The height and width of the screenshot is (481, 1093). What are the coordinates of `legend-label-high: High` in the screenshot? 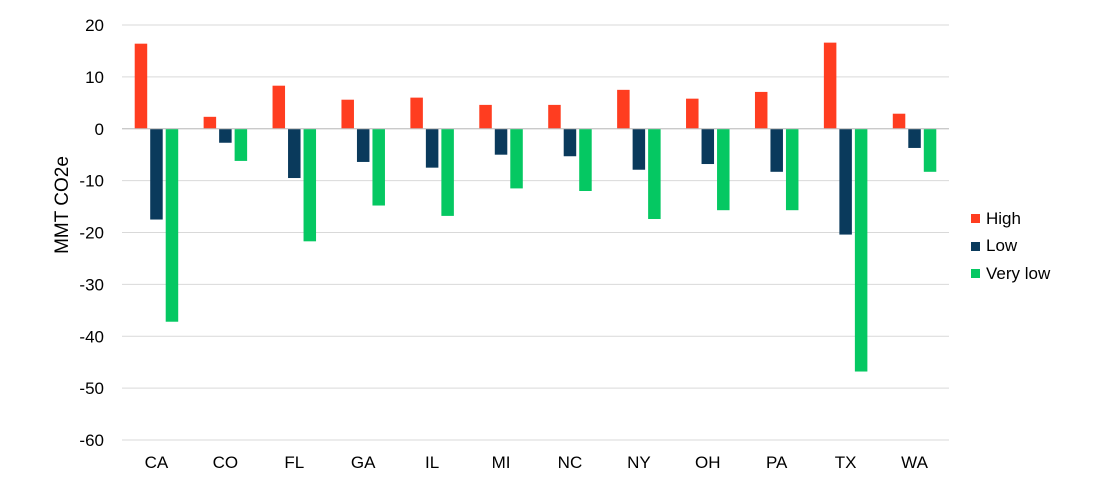 It's located at (1003, 218).